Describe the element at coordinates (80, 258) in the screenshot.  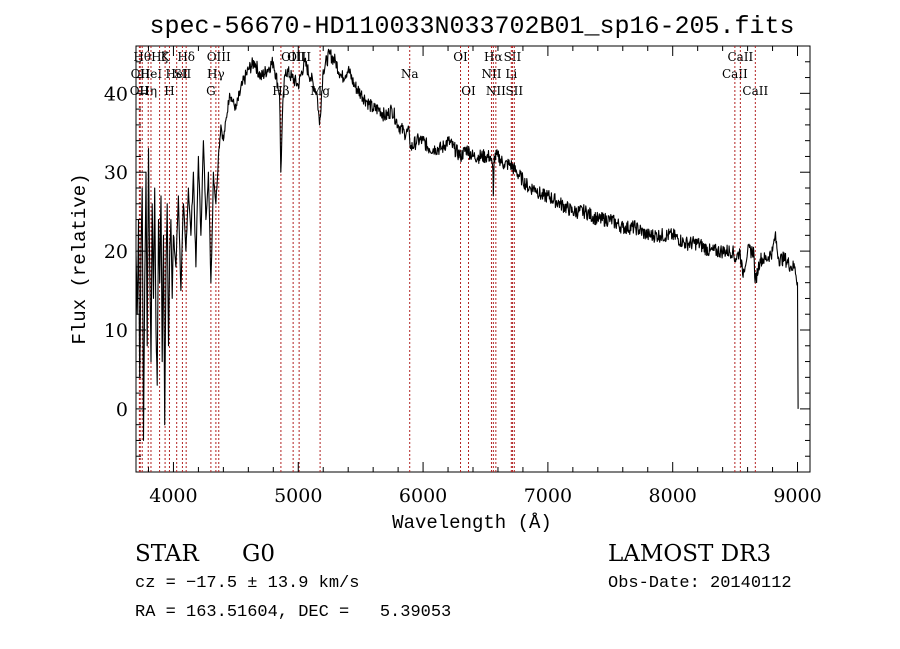
I see `y-axis-label: Flux (relative)` at that location.